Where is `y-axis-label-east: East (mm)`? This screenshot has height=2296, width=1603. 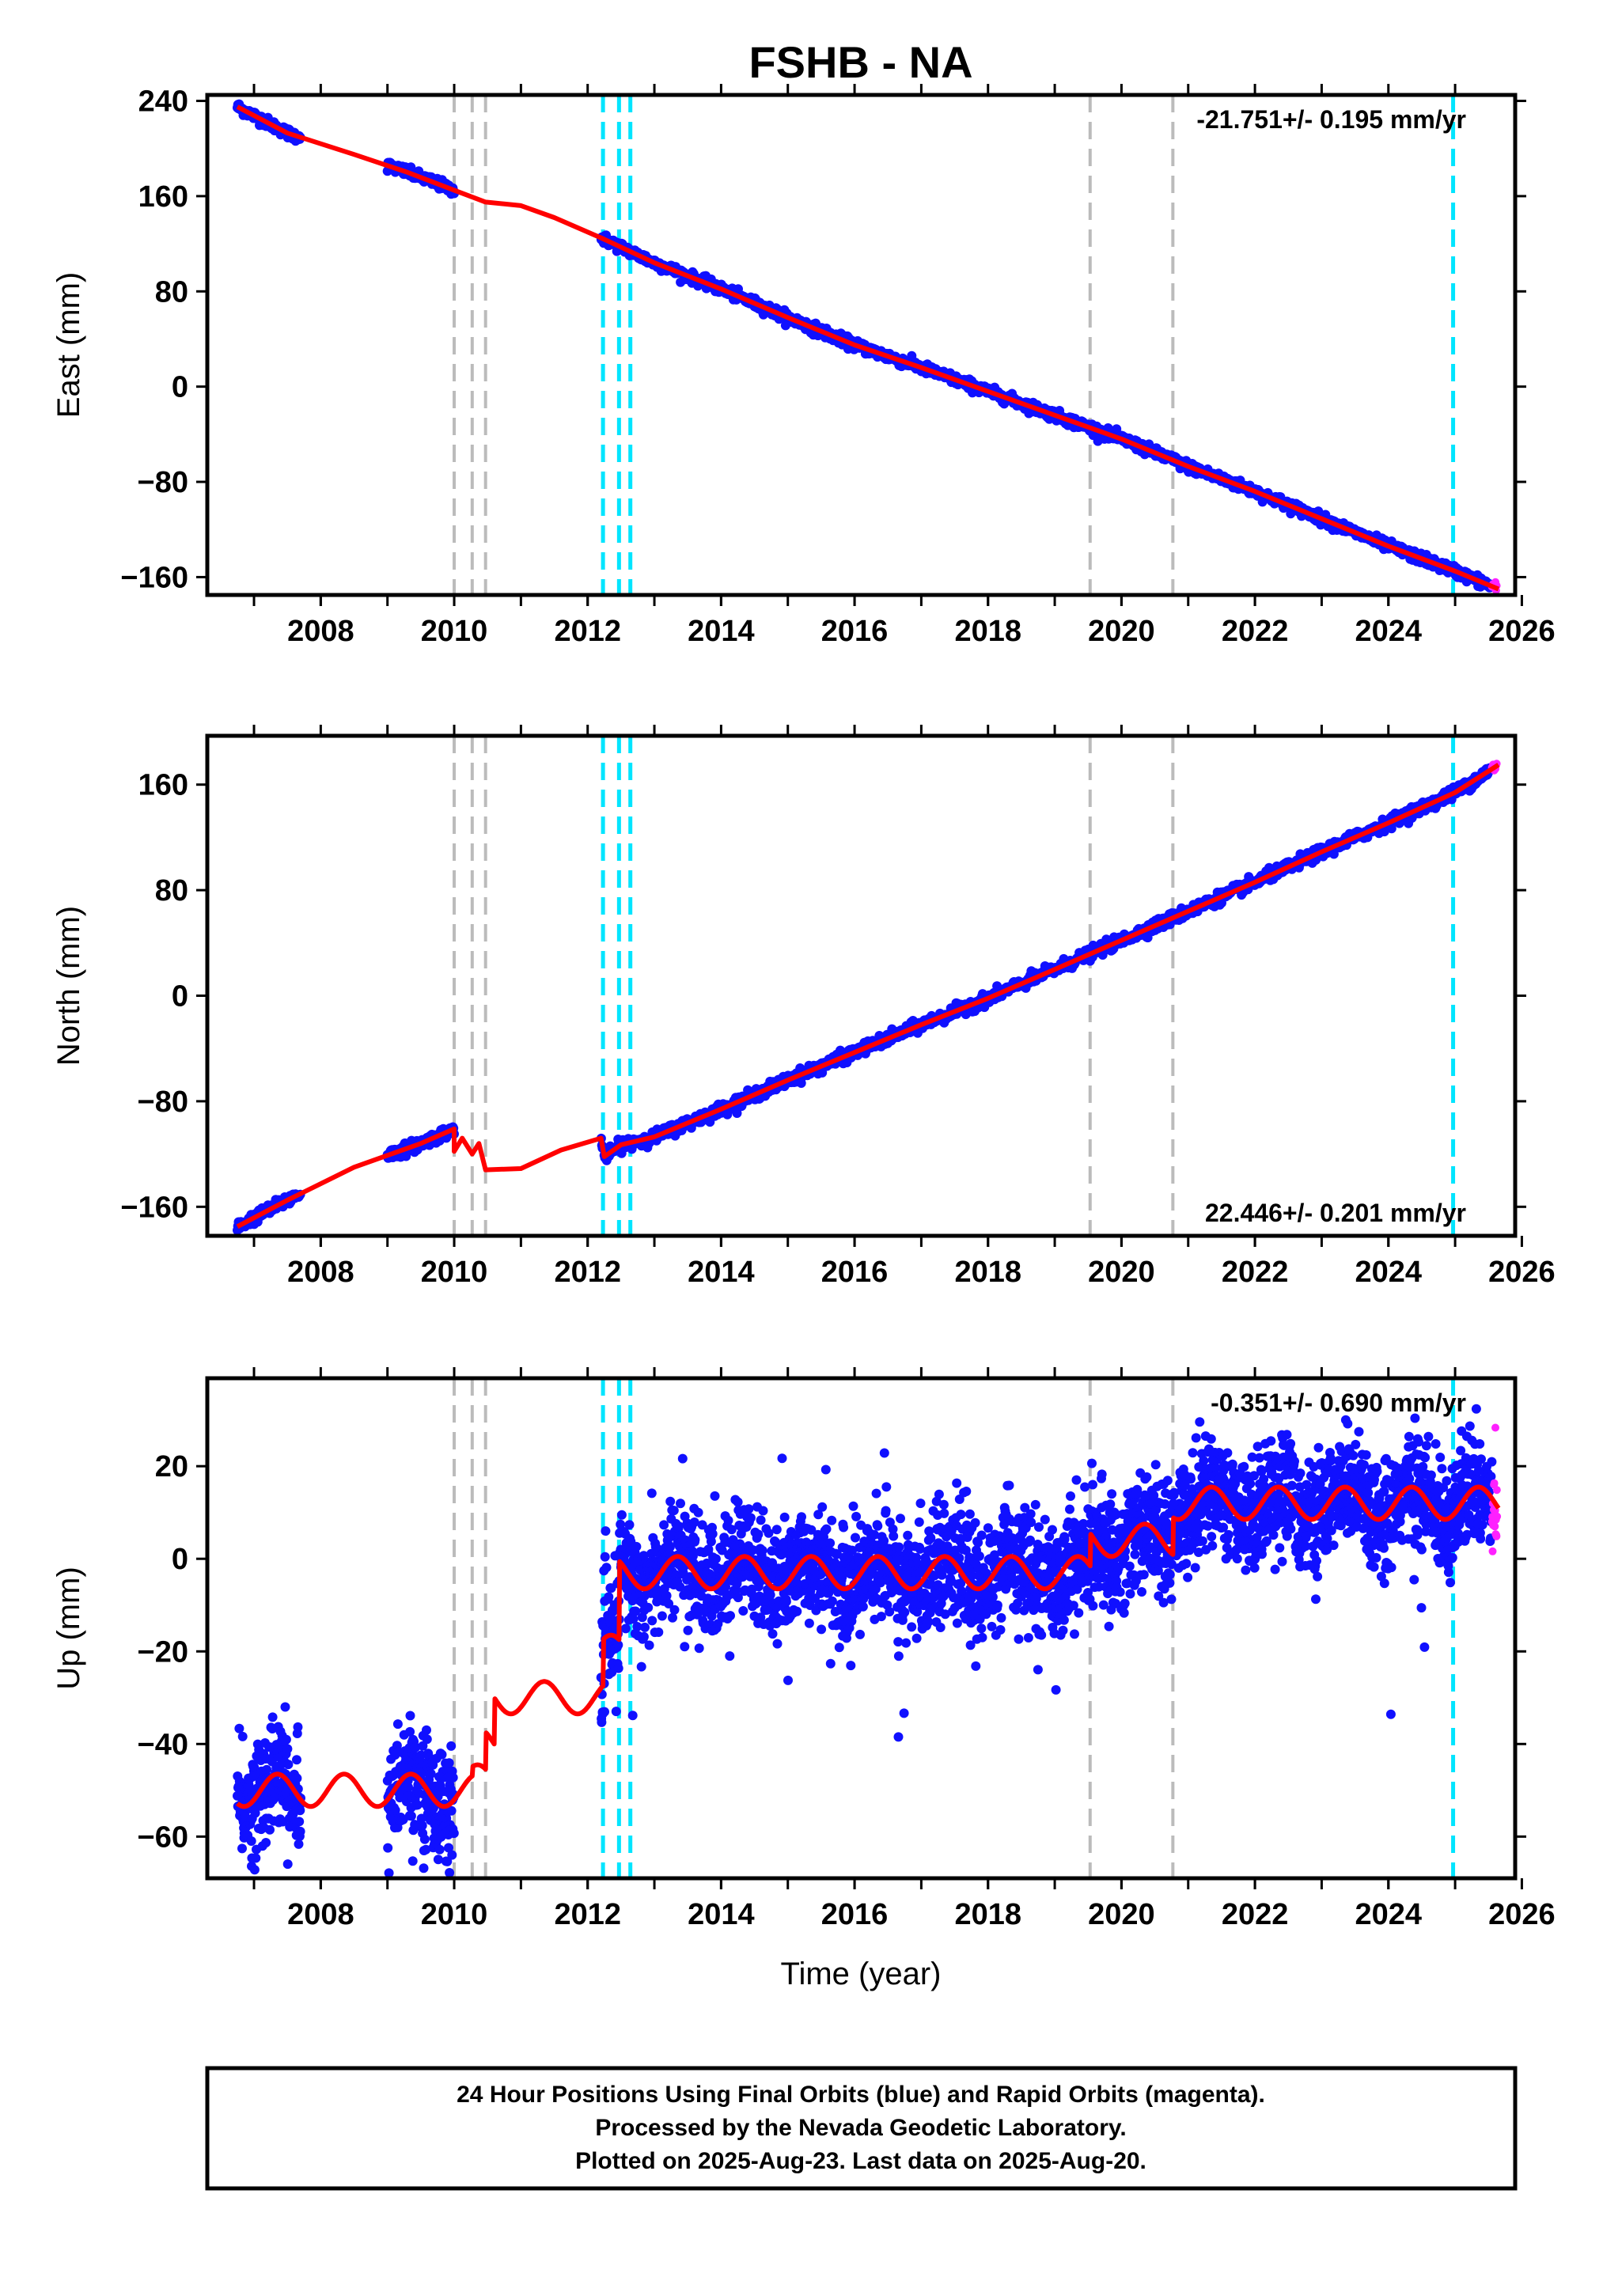
y-axis-label-east: East (mm) is located at coordinates (68, 345).